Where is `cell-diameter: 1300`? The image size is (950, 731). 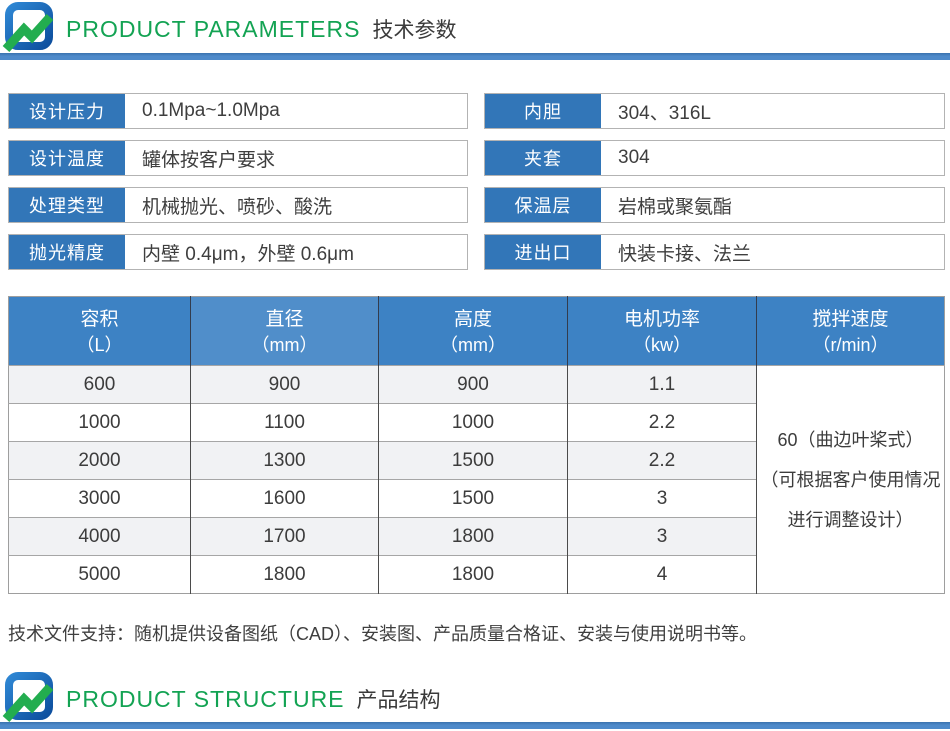 cell-diameter: 1300 is located at coordinates (284, 460).